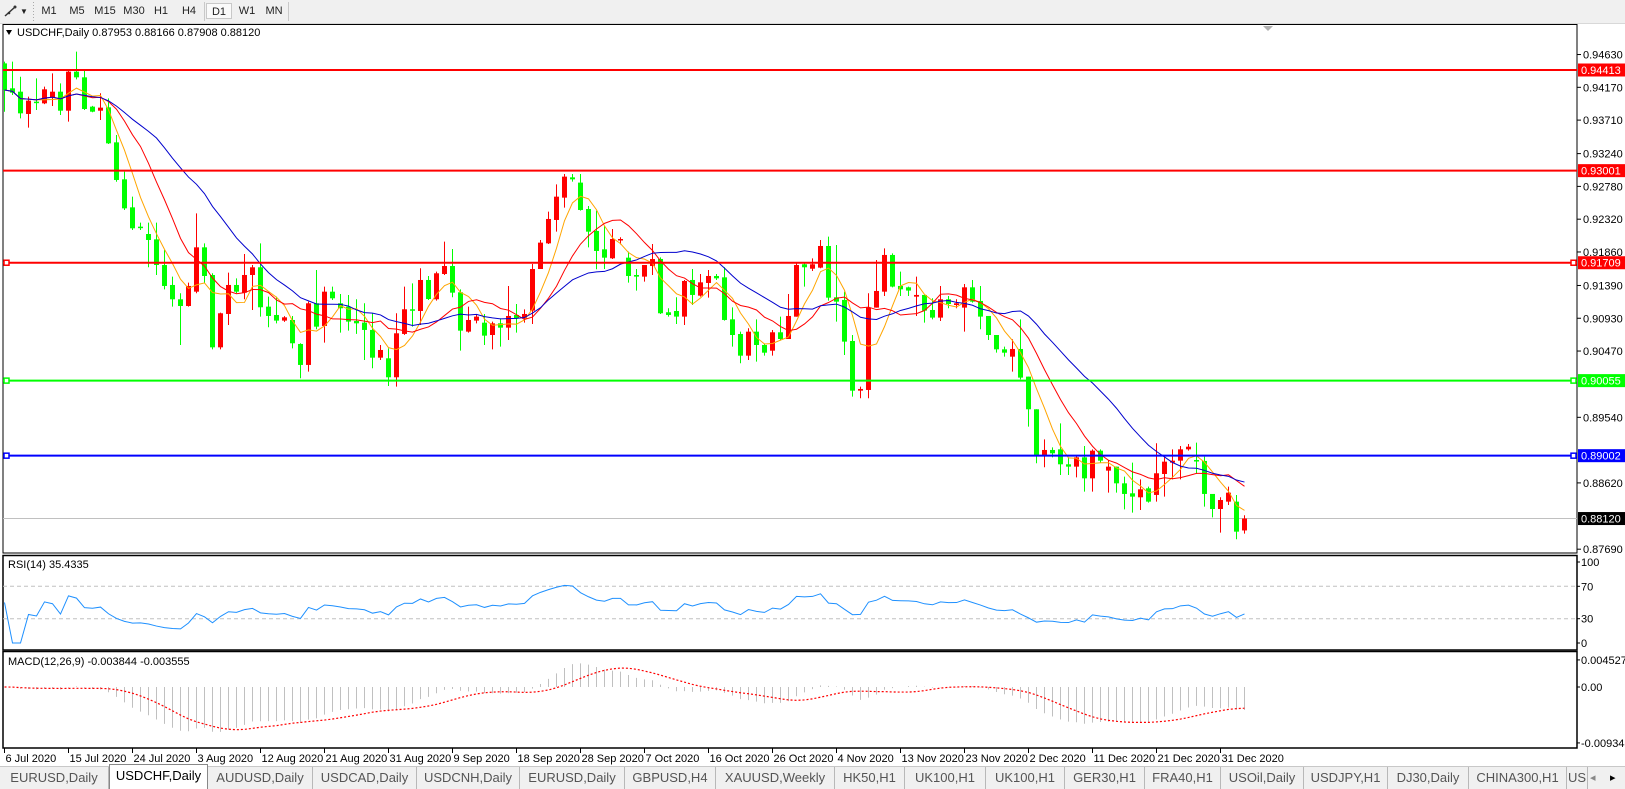 This screenshot has height=789, width=1625. I want to click on timeframe-m5: M5, so click(77, 11).